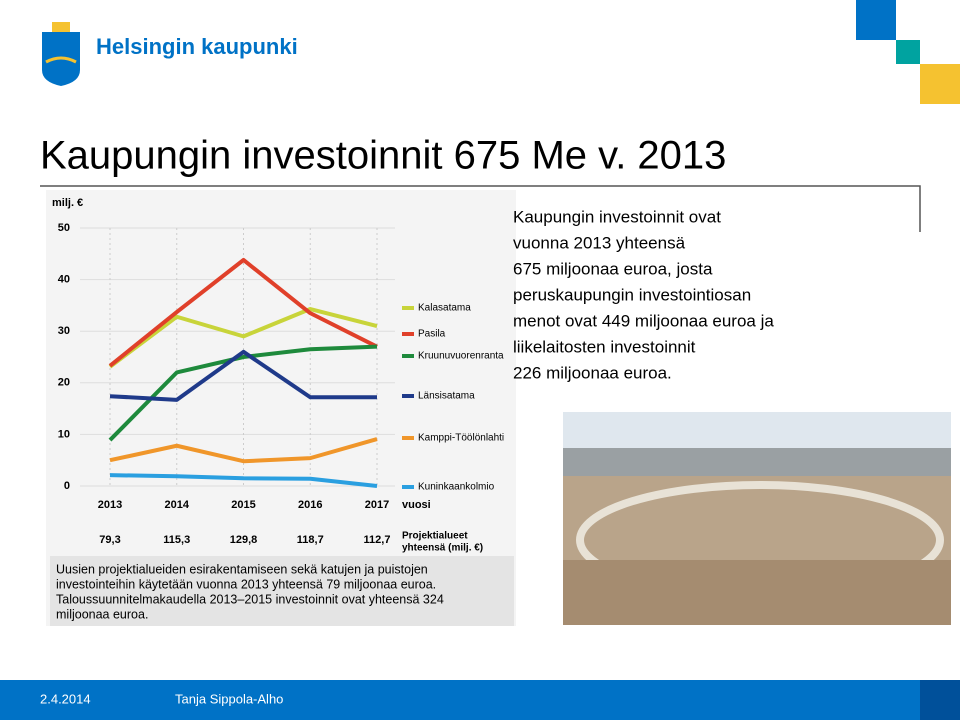 The width and height of the screenshot is (960, 720). What do you see at coordinates (757, 518) in the screenshot?
I see `photo` at bounding box center [757, 518].